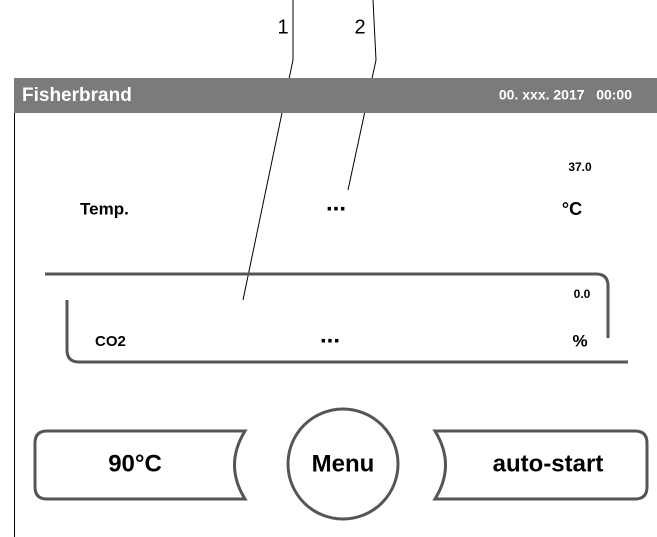  What do you see at coordinates (579, 340) in the screenshot?
I see `row-unit: %` at bounding box center [579, 340].